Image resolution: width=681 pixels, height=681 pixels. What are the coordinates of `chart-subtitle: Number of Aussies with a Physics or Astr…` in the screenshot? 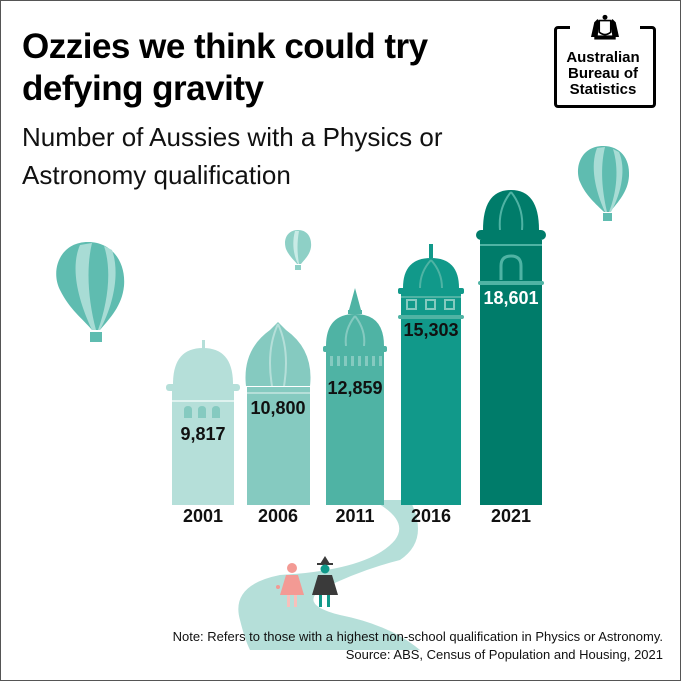 It's located at (232, 156).